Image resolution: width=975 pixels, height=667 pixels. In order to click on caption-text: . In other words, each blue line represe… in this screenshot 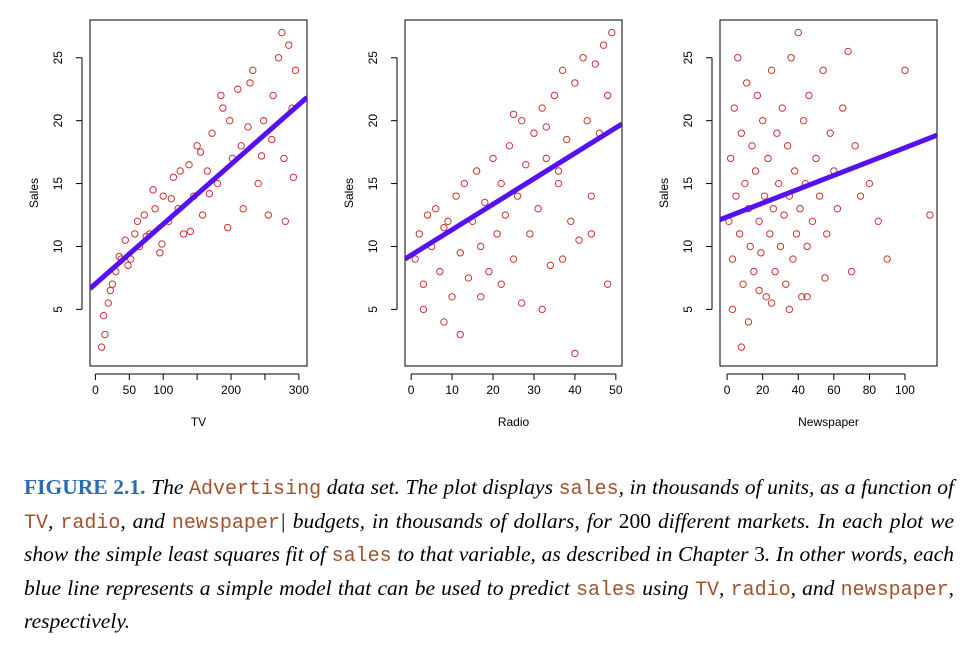, I will do `click(489, 571)`.